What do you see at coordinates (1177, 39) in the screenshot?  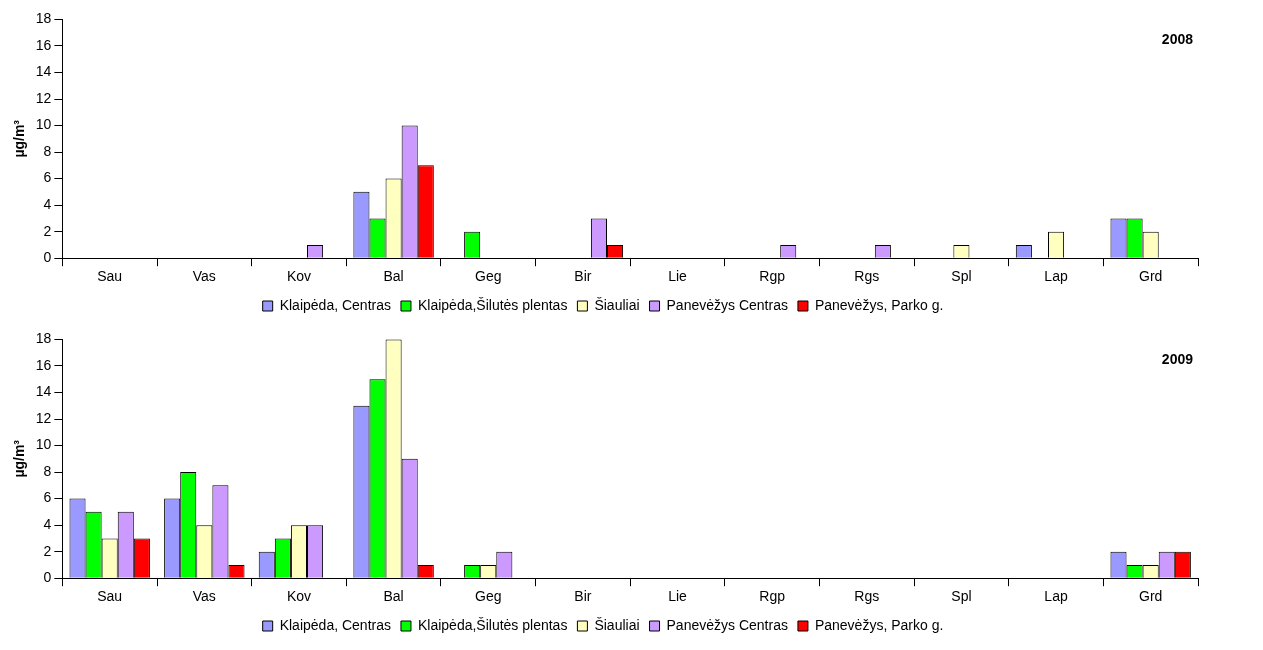 I see `text: 2008` at bounding box center [1177, 39].